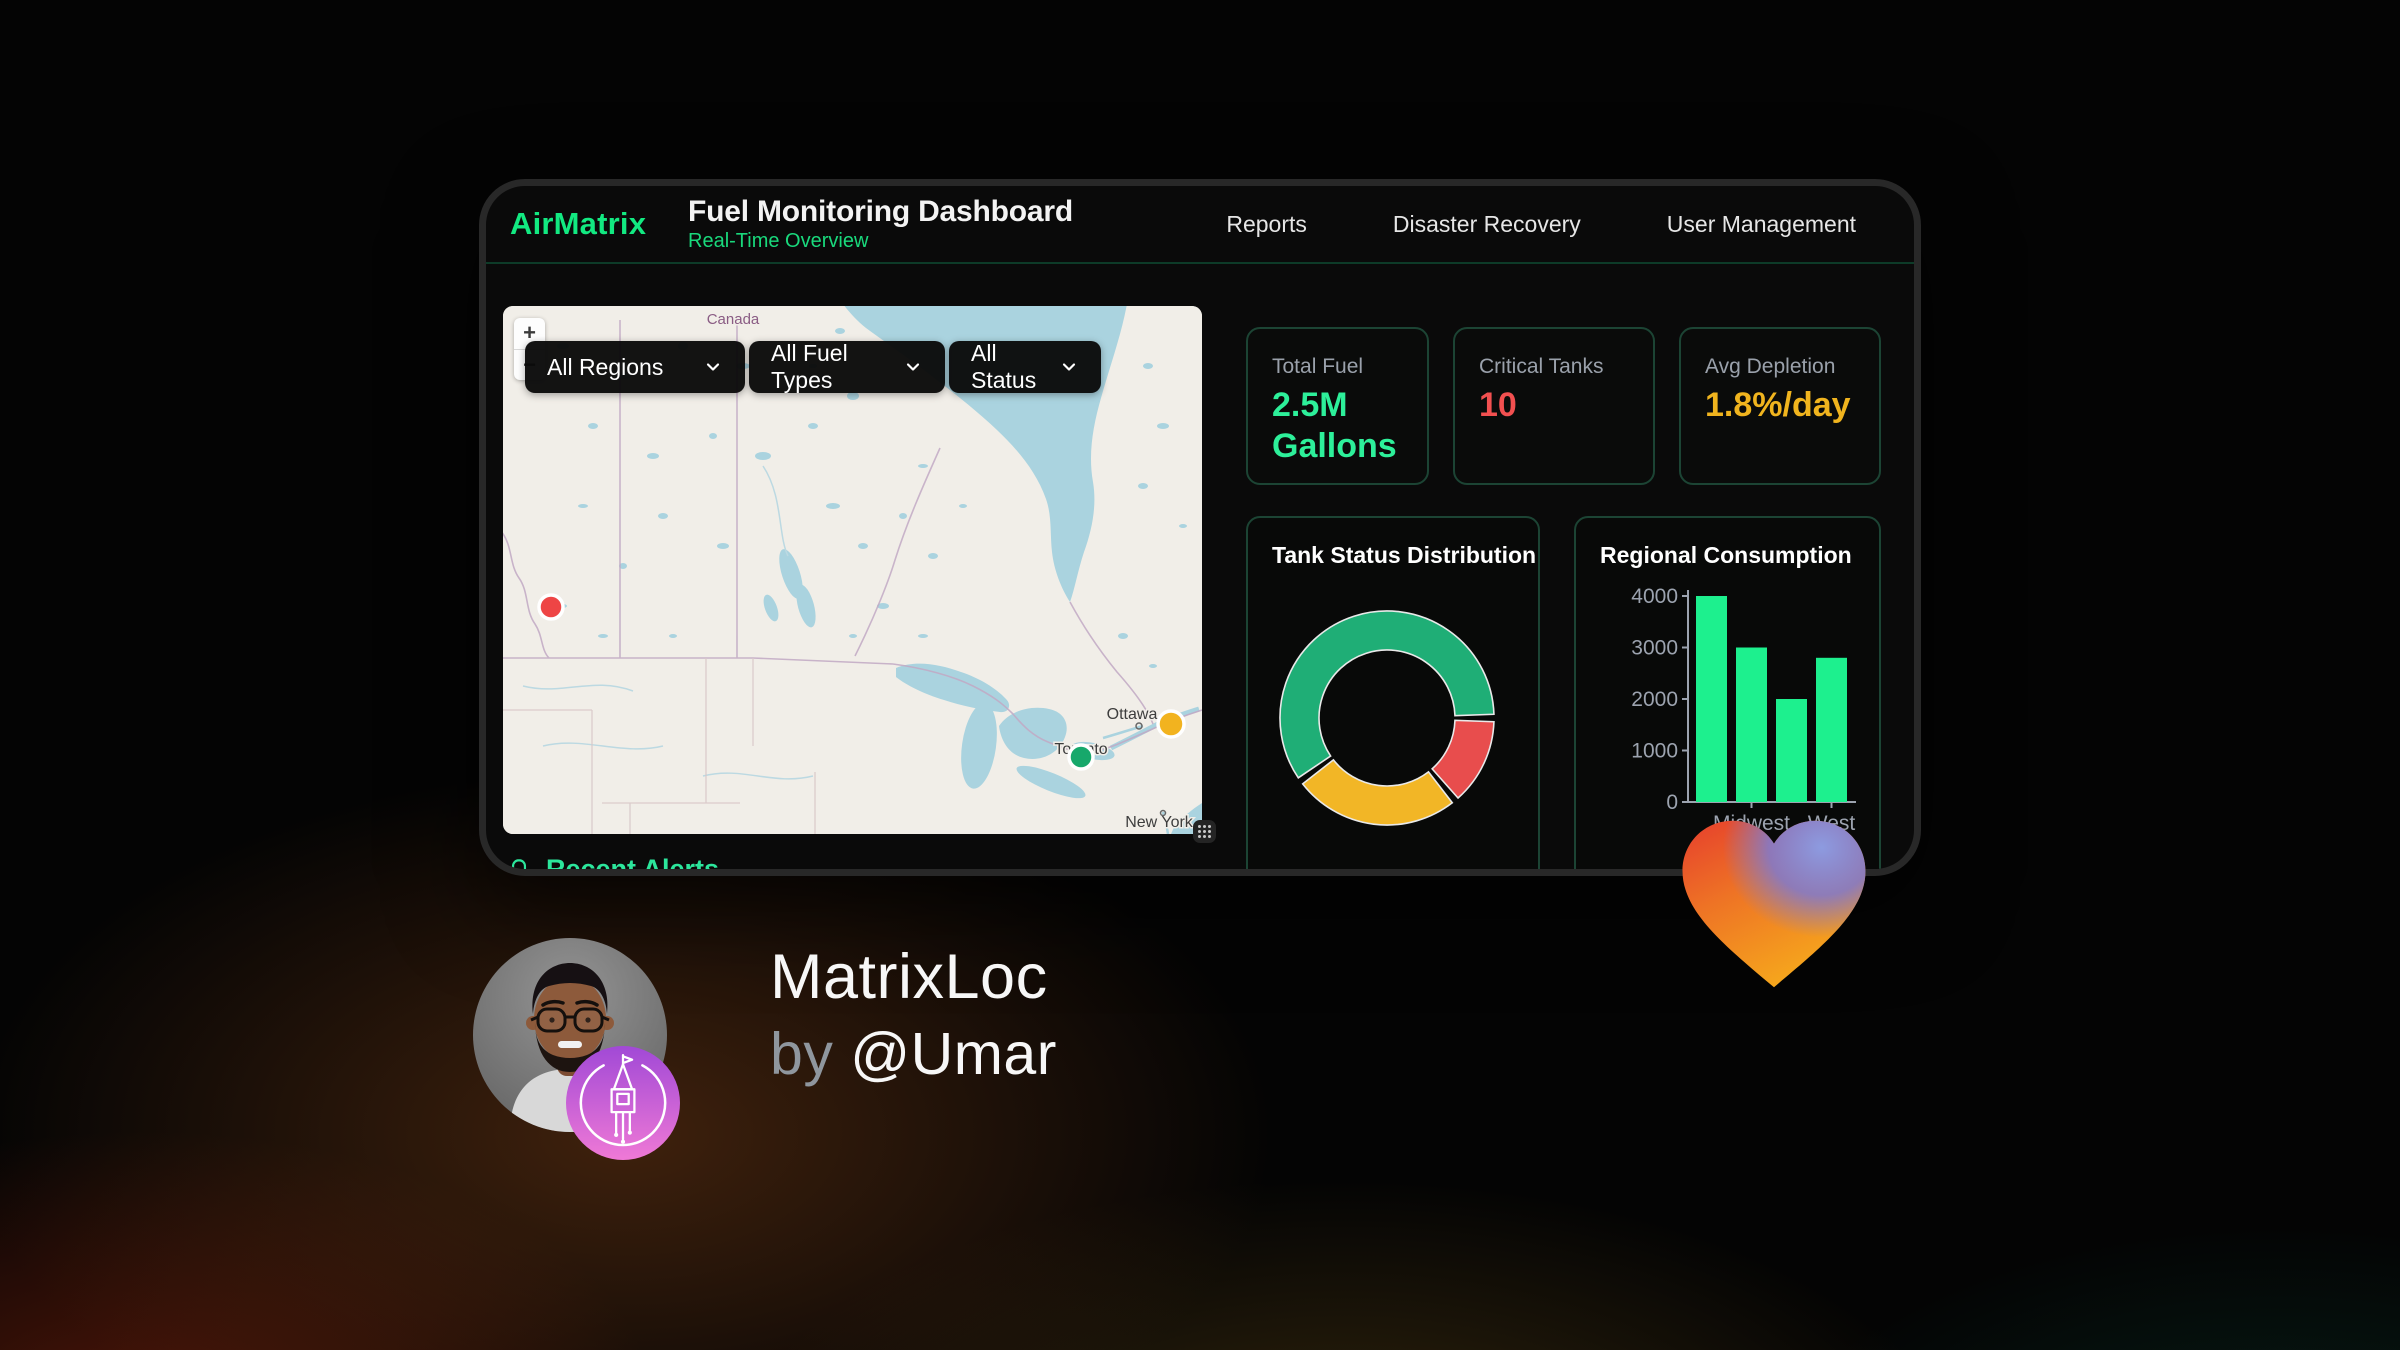 The image size is (2400, 1350). I want to click on zoom-in-button: +, so click(529, 333).